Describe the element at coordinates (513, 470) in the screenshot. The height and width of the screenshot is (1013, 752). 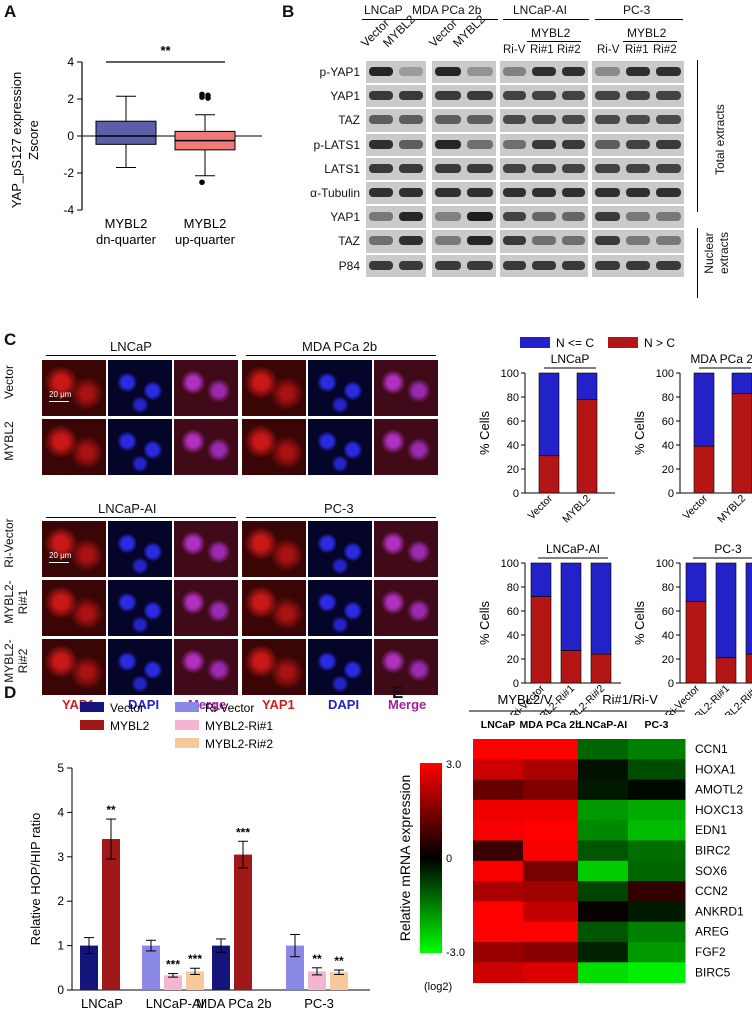
I see `y-tick-label: 20` at that location.